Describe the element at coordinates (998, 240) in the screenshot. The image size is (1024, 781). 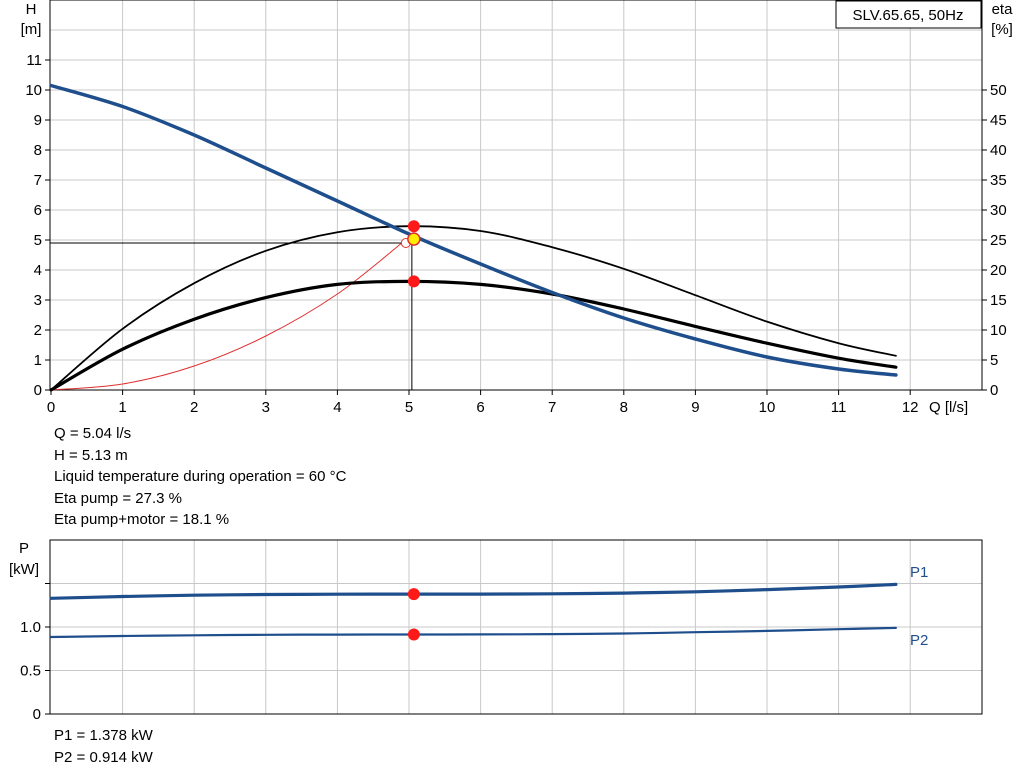
I see `y-right-tick-label: 25` at that location.